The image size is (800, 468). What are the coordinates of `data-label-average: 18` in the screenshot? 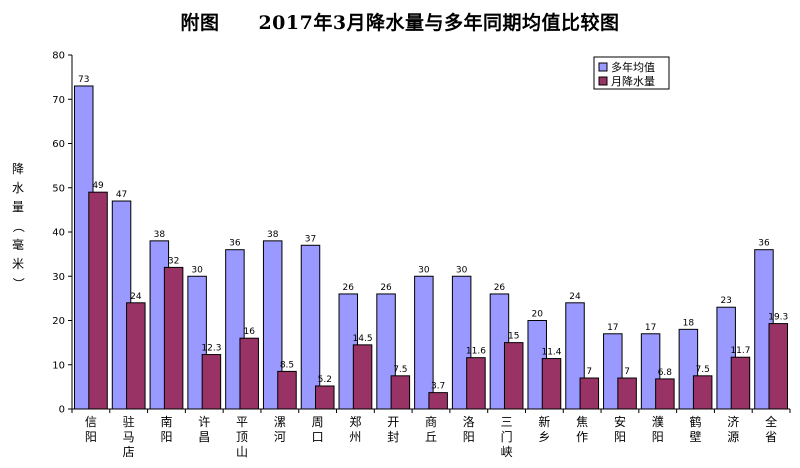 It's located at (689, 323).